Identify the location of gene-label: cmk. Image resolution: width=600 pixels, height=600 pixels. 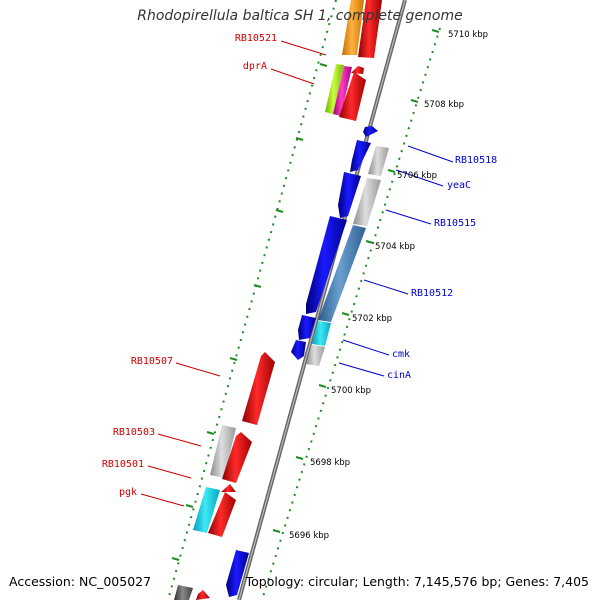
(401, 354).